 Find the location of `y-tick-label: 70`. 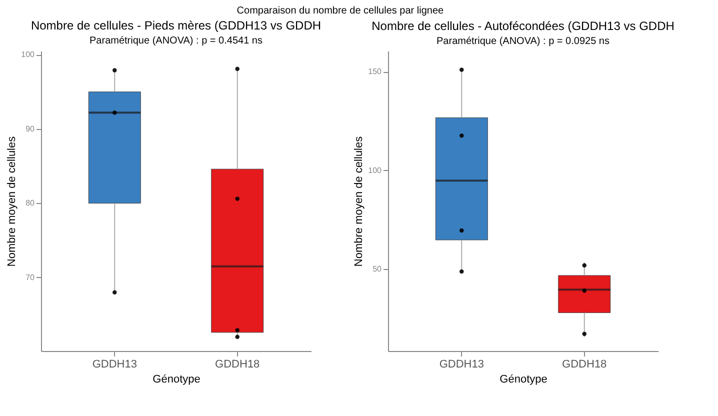

y-tick-label: 70 is located at coordinates (31, 277).